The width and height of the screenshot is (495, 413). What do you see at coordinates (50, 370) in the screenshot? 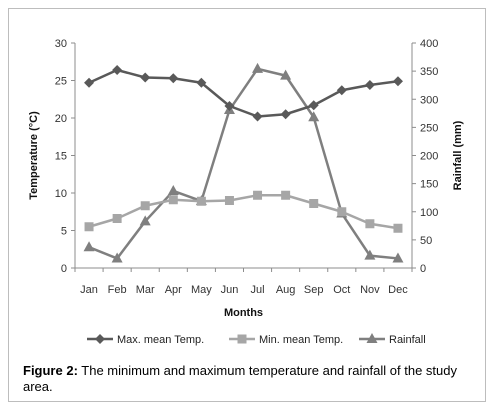
I see `caption-label: Figure 2:` at bounding box center [50, 370].